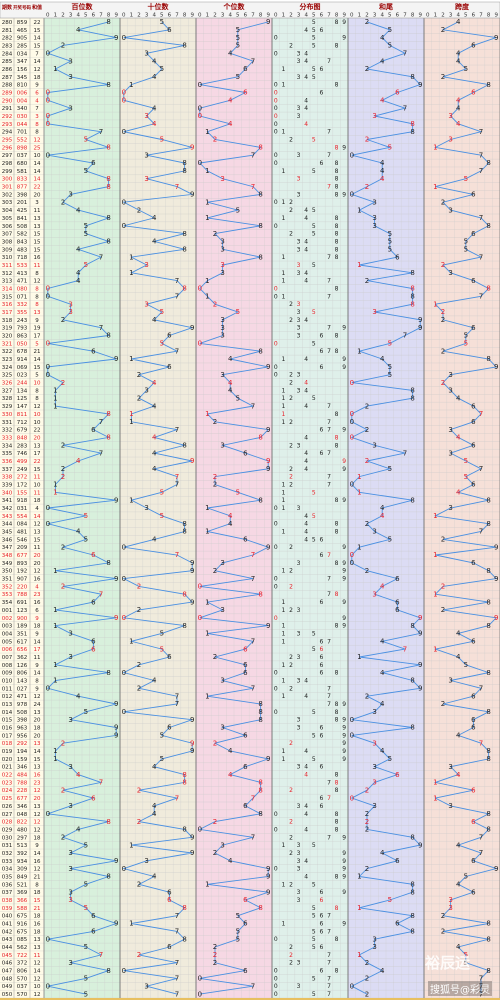 This screenshot has height=1000, width=500. Describe the element at coordinates (22, 877) in the screenshot. I see `row-code: 849` at that location.